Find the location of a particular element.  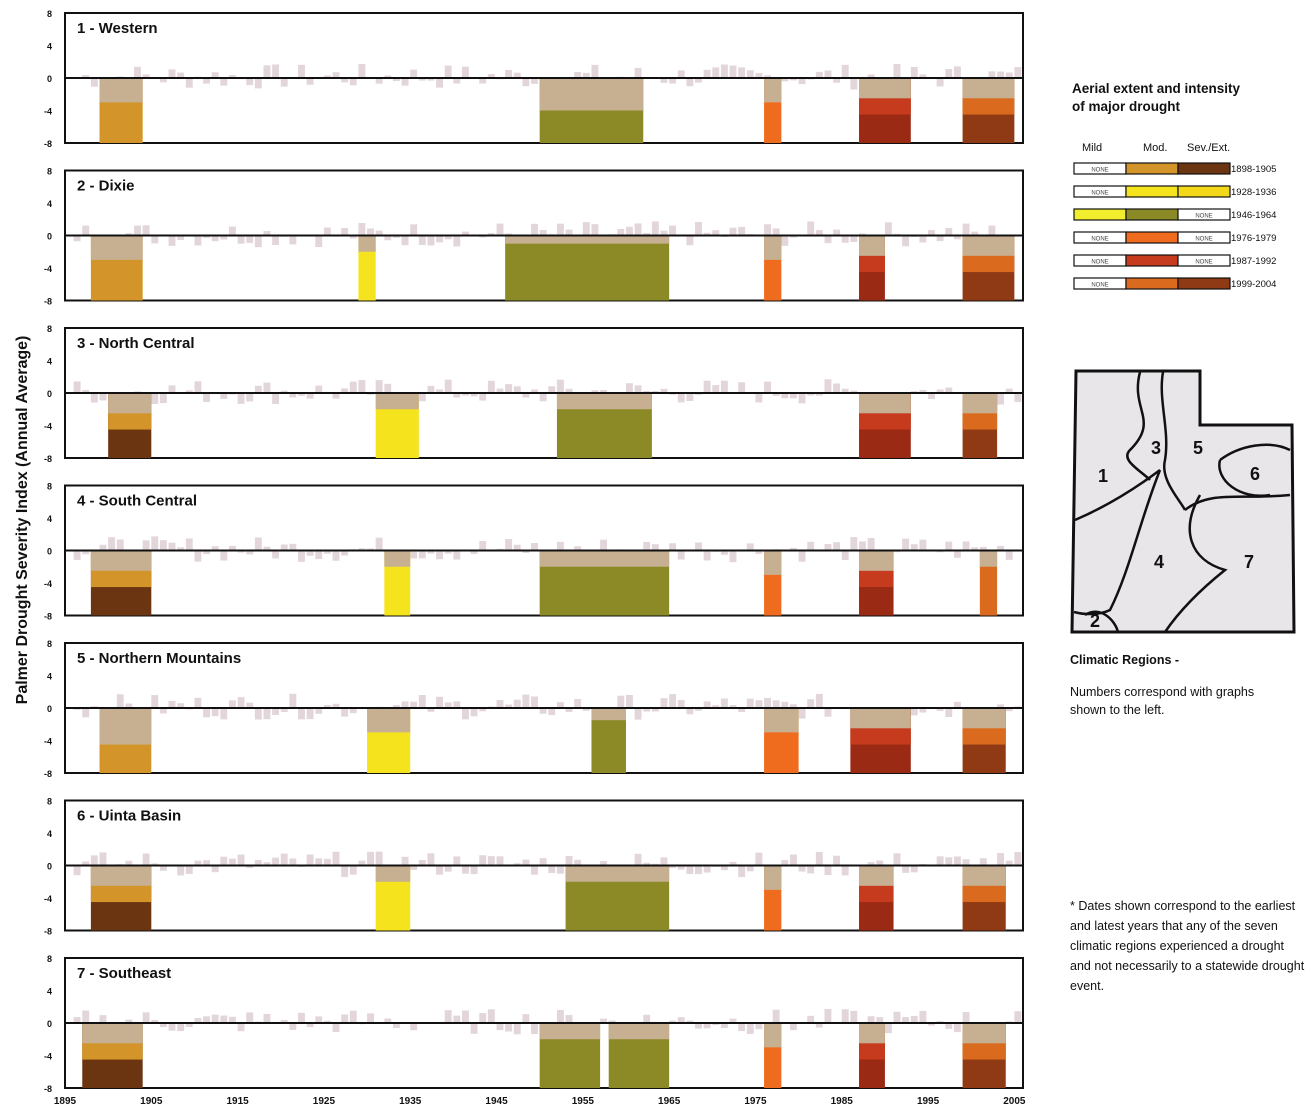

drought-mild-1999-2004 is located at coordinates (984, 718).